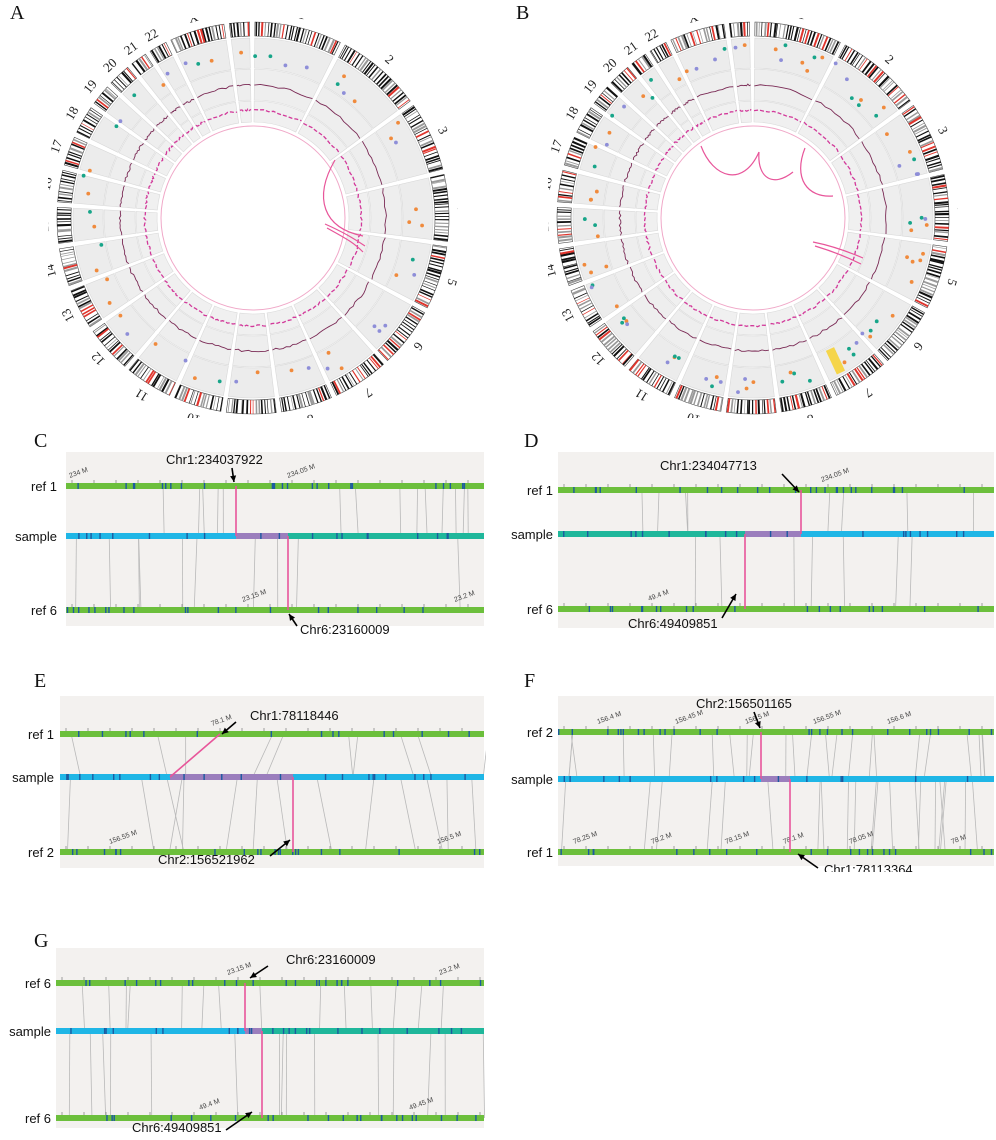 This screenshot has width=996, height=1140. I want to click on data-track-inner, so click(147, 222).